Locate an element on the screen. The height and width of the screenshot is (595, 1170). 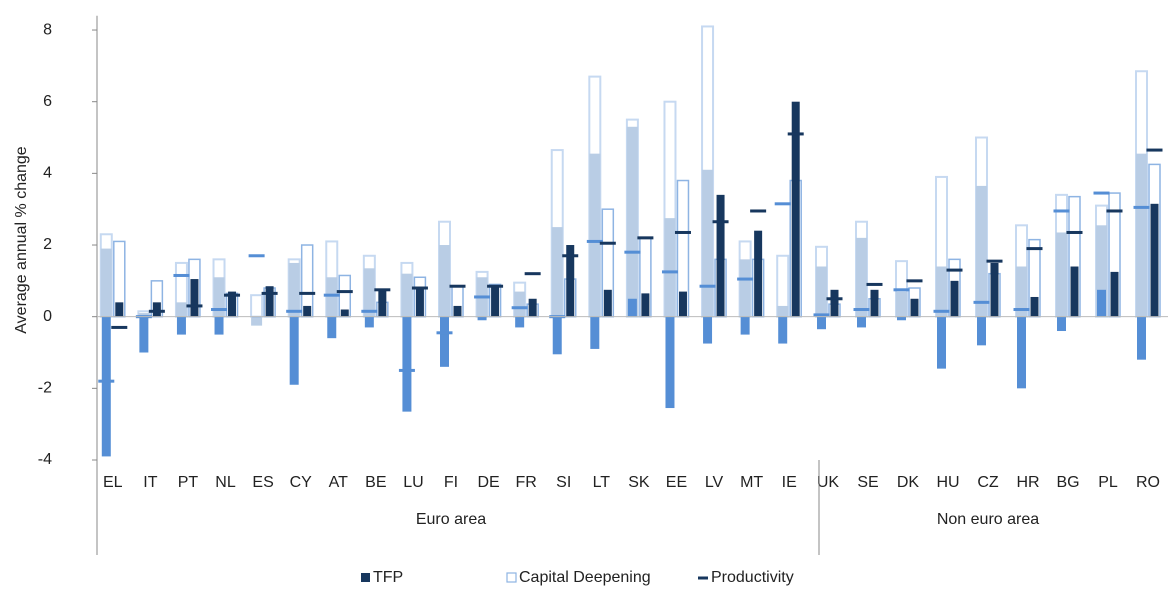
x-tick-label: RO is located at coordinates (1148, 482).